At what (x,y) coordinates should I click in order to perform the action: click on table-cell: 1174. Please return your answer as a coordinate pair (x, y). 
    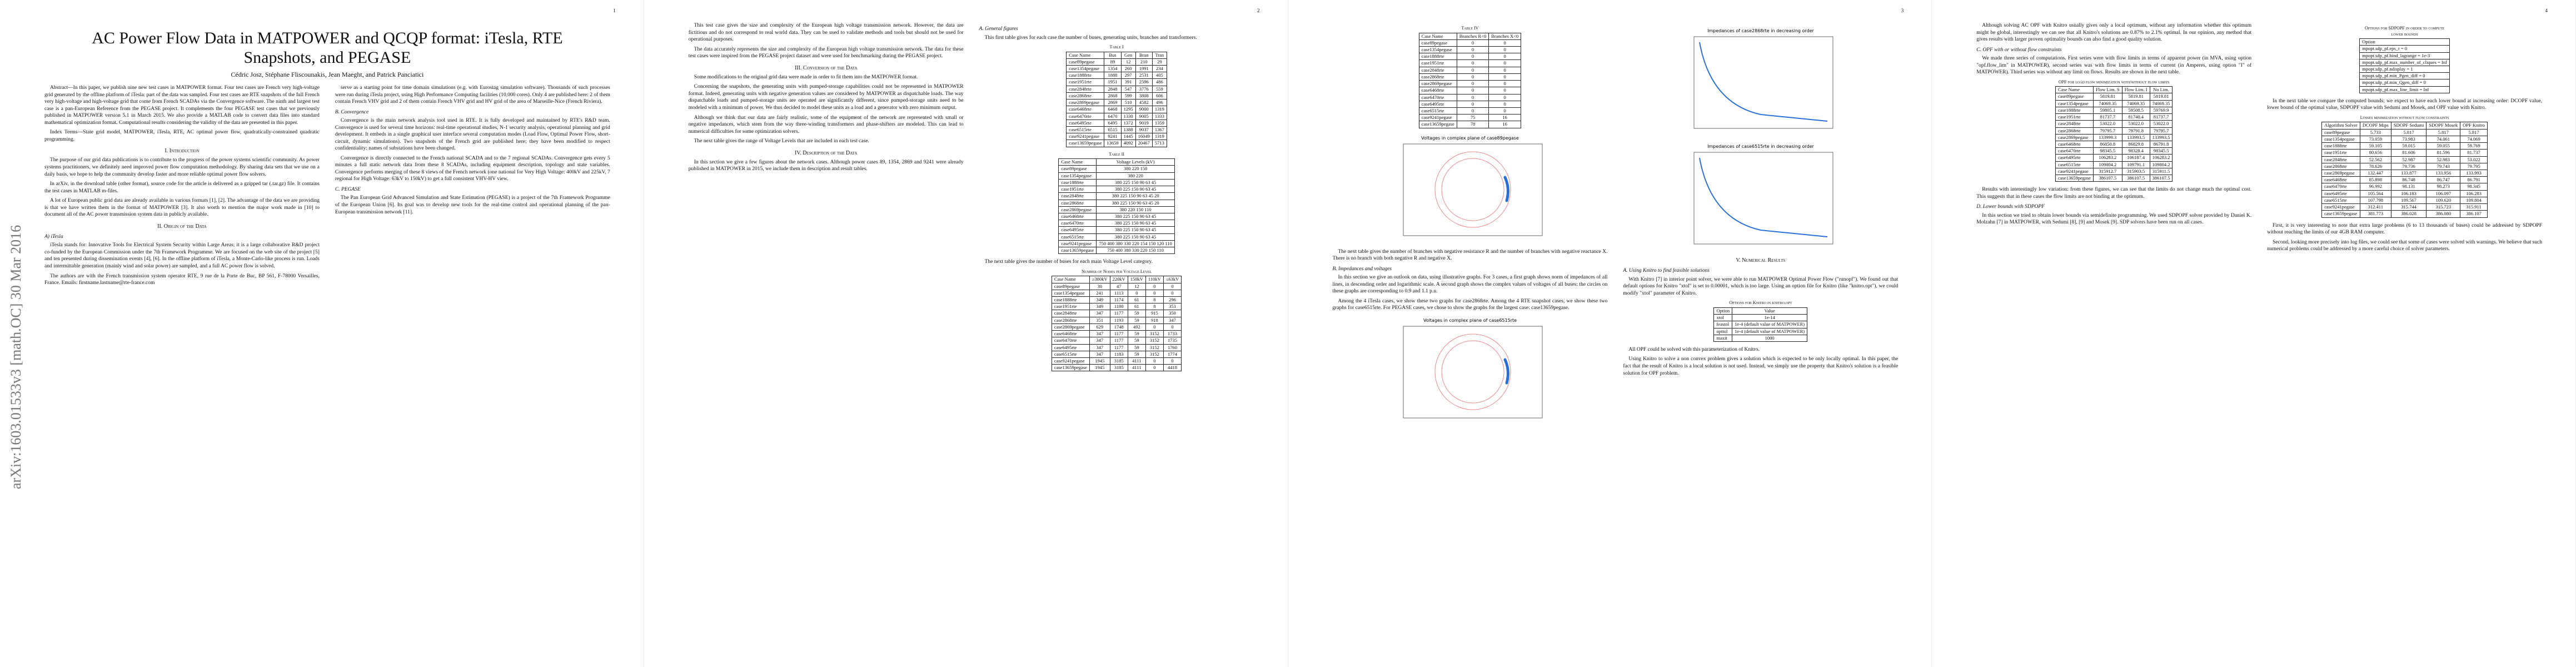
    Looking at the image, I should click on (1118, 300).